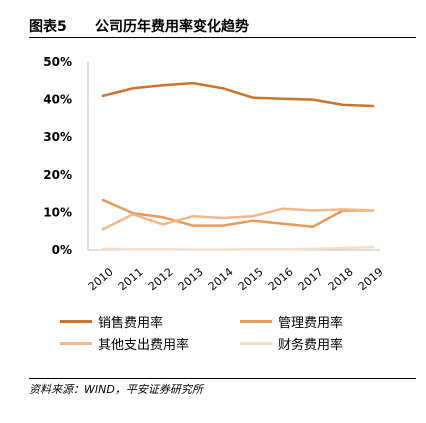 The height and width of the screenshot is (423, 426). I want to click on y-tick-label: 0%, so click(62, 250).